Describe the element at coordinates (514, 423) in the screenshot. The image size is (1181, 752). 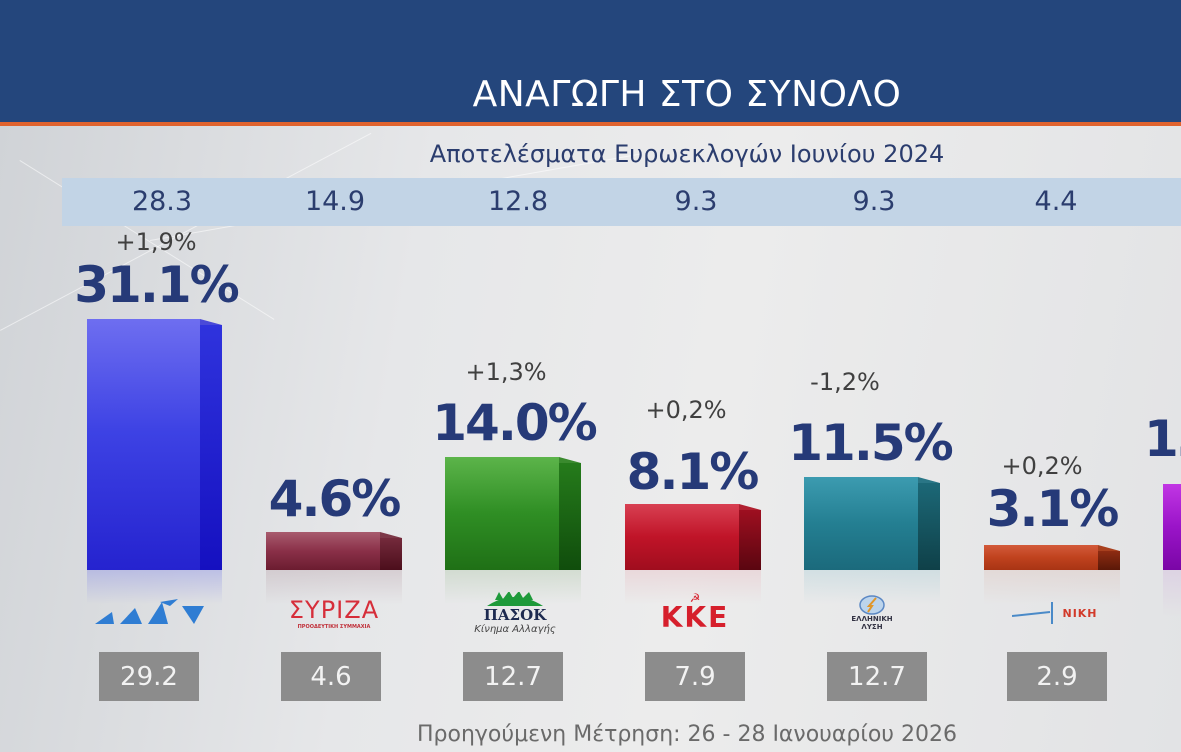
I see `percentage-label: 14.0%` at that location.